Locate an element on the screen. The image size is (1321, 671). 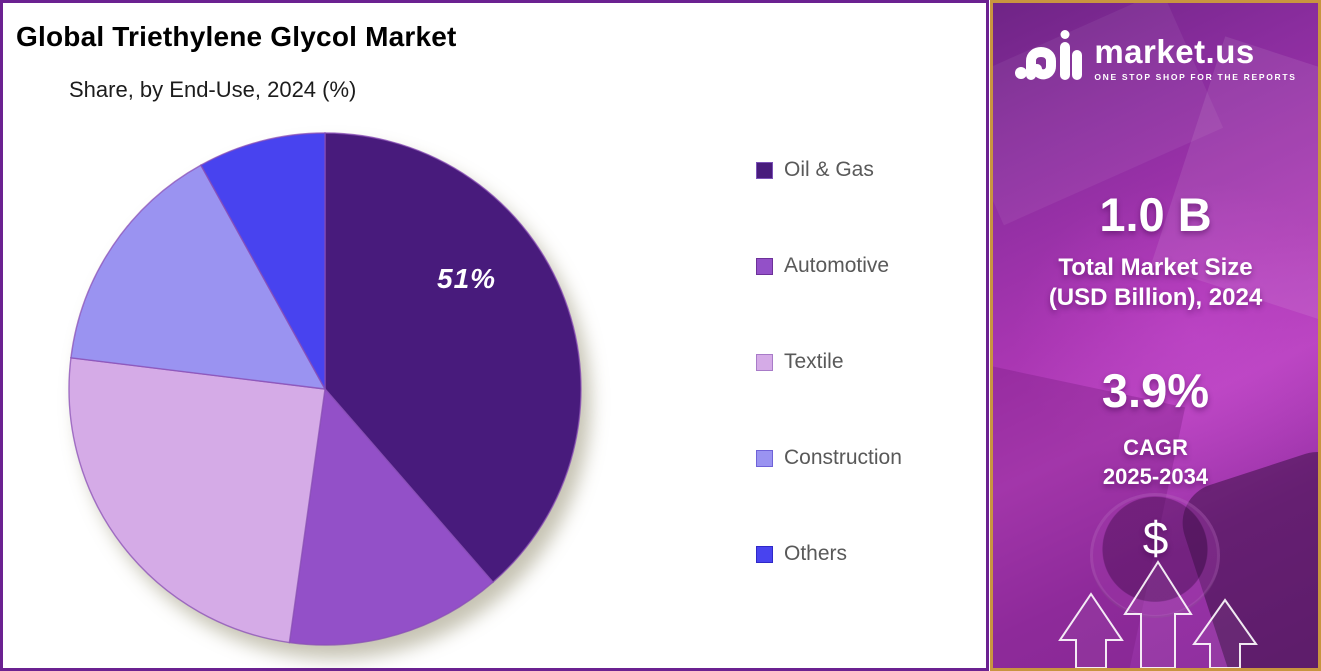
cagr-value: 3.9% is located at coordinates (1155, 390).